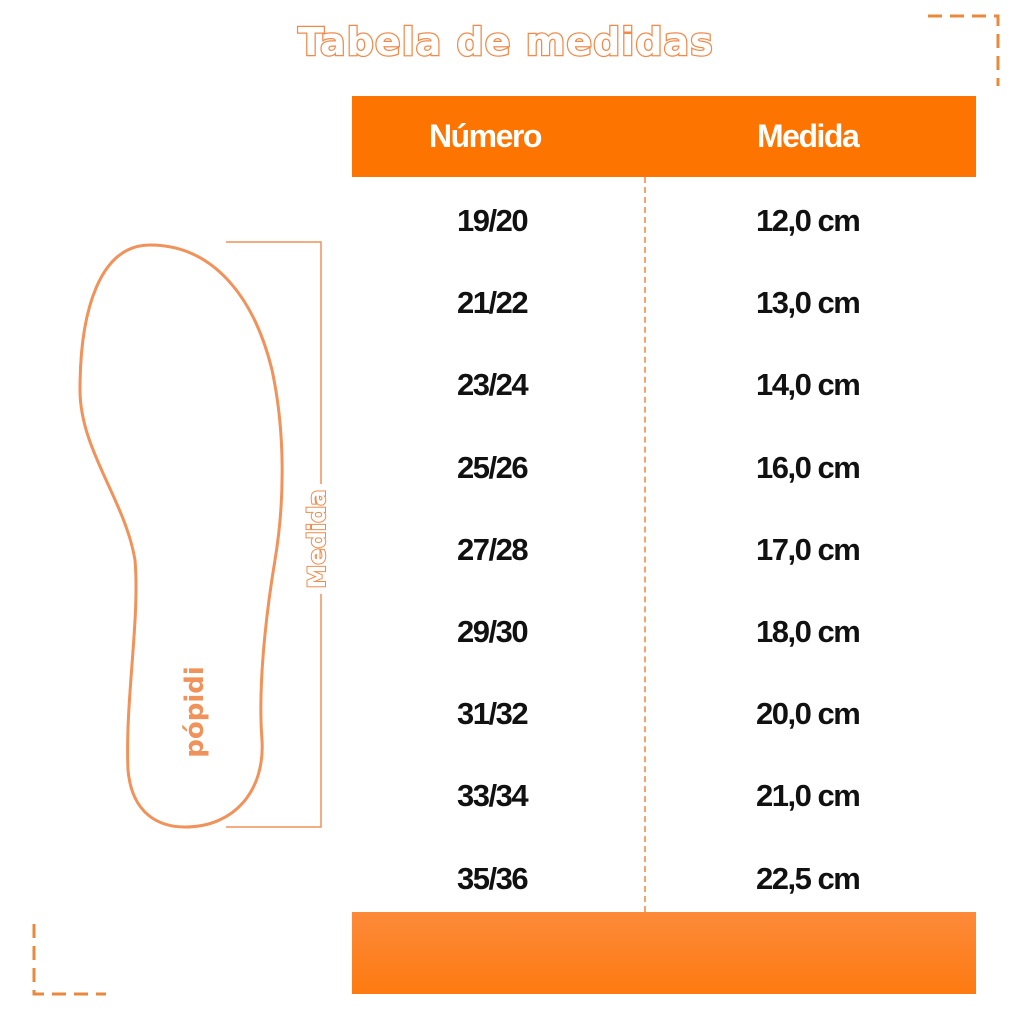 The image size is (1024, 1024). I want to click on length-cell: 14,0 cm, so click(808, 385).